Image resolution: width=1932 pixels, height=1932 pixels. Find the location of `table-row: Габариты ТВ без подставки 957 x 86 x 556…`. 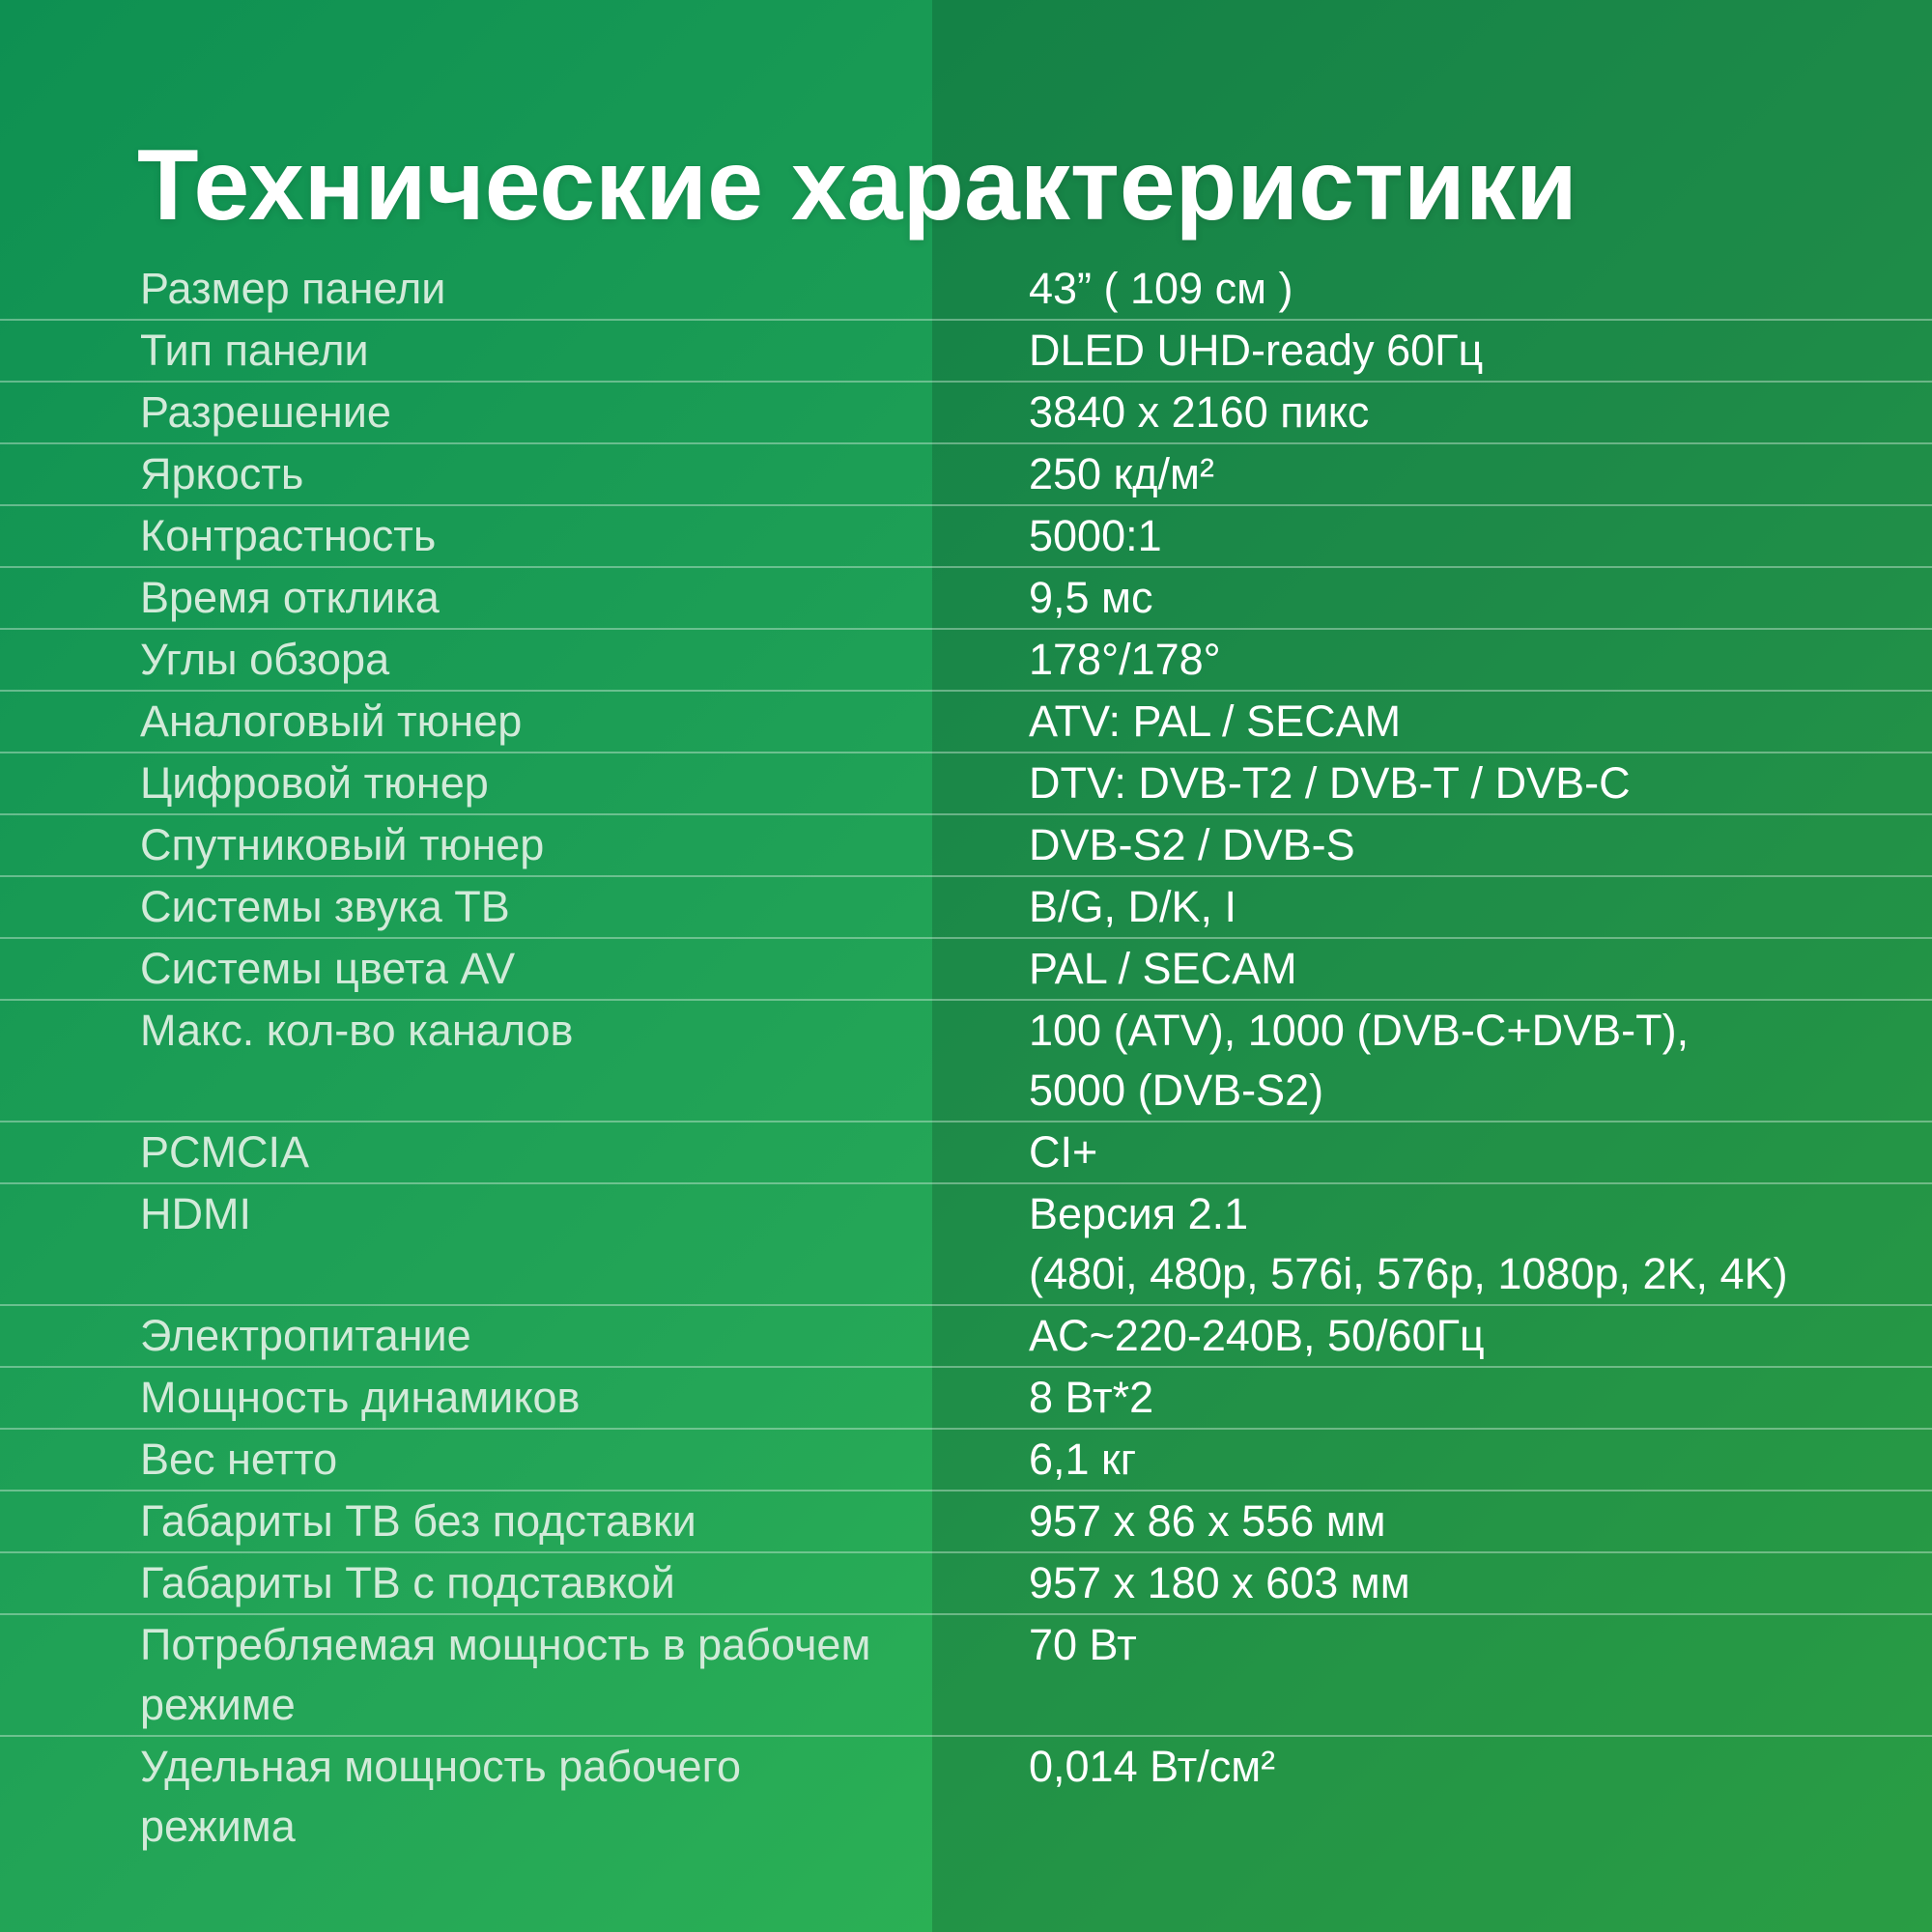

table-row: Габариты ТВ без подставки 957 x 86 x 556… is located at coordinates (966, 1520).